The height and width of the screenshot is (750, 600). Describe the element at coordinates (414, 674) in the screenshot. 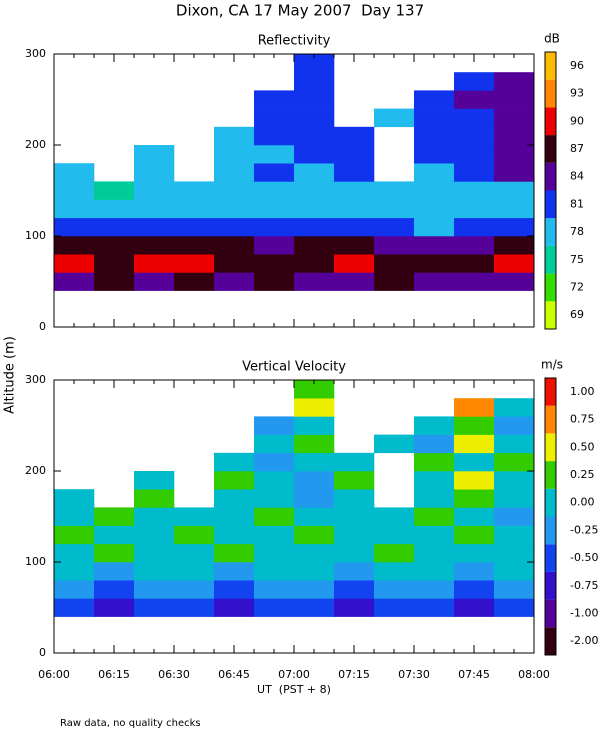

I see `x-tick-label: 07:30` at that location.